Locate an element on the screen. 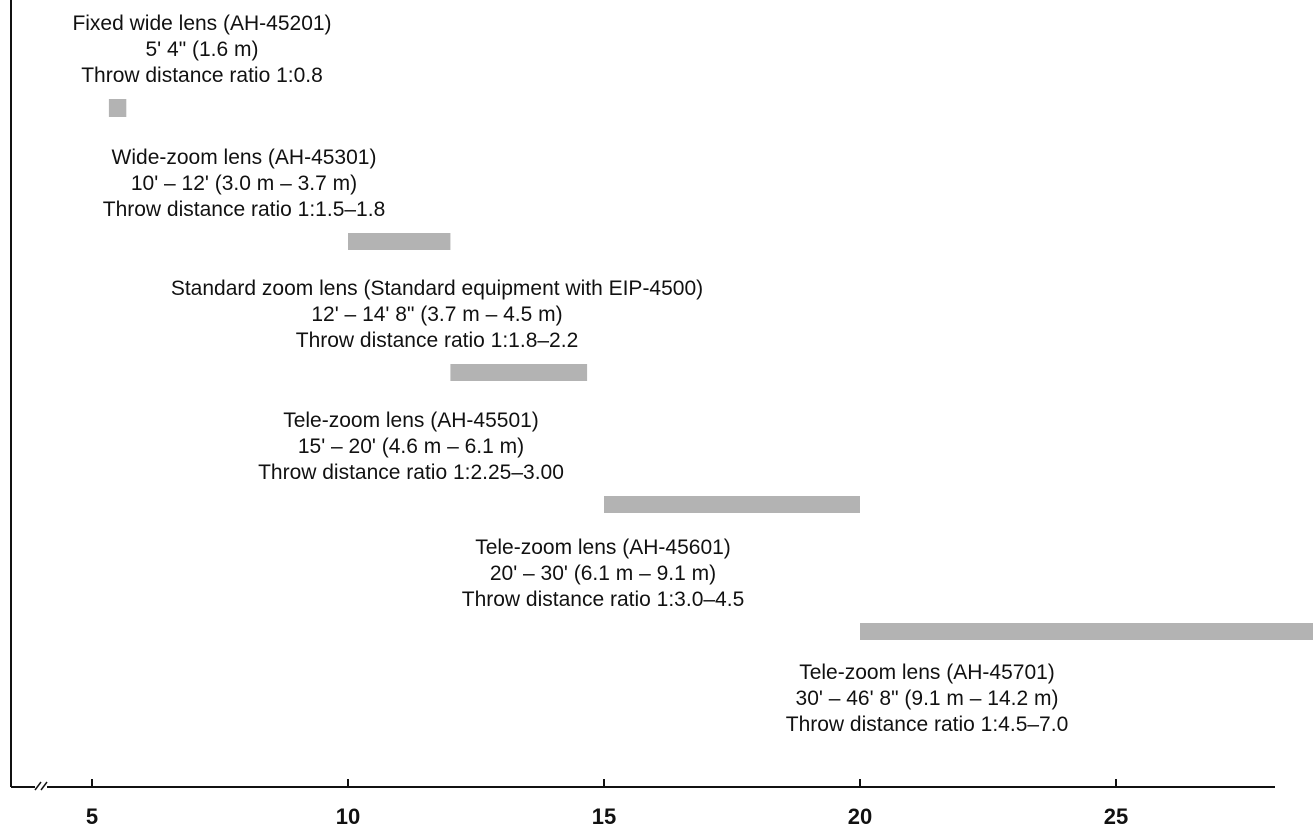 This screenshot has height=835, width=1313. lens-range-label: 20' – 30' (6.1 m – 9.1 m) is located at coordinates (603, 573).